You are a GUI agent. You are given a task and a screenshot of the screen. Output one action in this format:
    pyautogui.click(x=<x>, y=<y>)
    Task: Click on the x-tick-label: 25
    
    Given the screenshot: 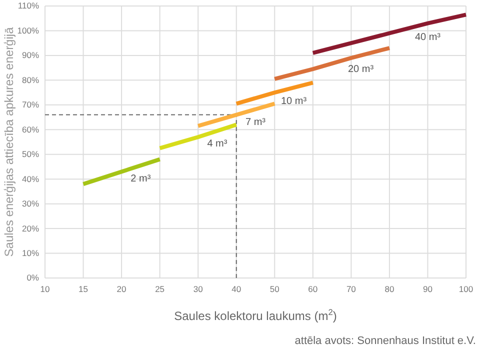 What is the action you would take?
    pyautogui.click(x=160, y=289)
    